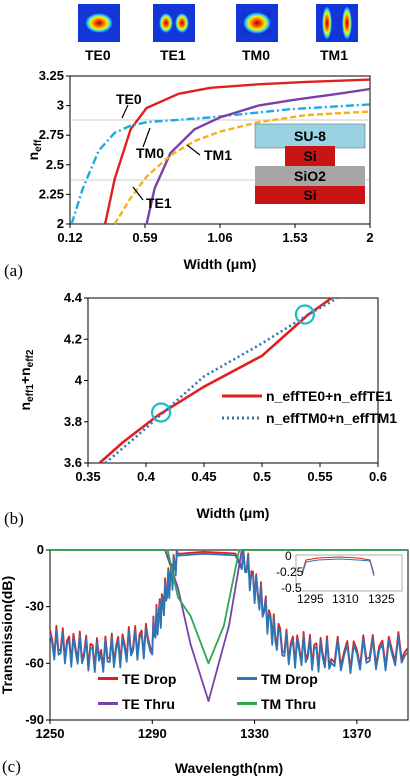  I want to click on ytick-label: -90, so click(34, 719).